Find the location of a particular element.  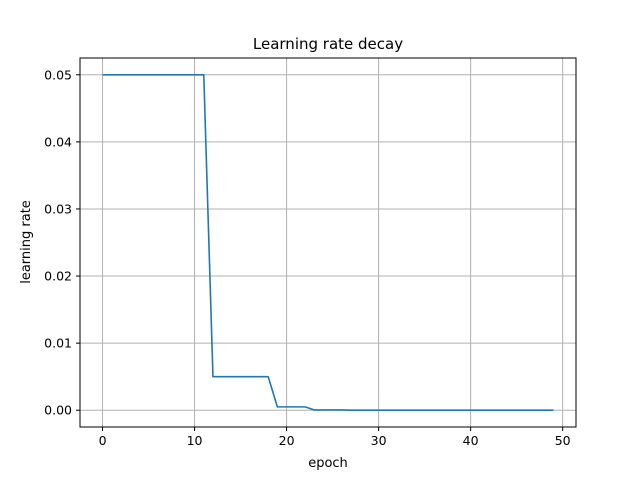

x-tick-label: 30 is located at coordinates (379, 440).